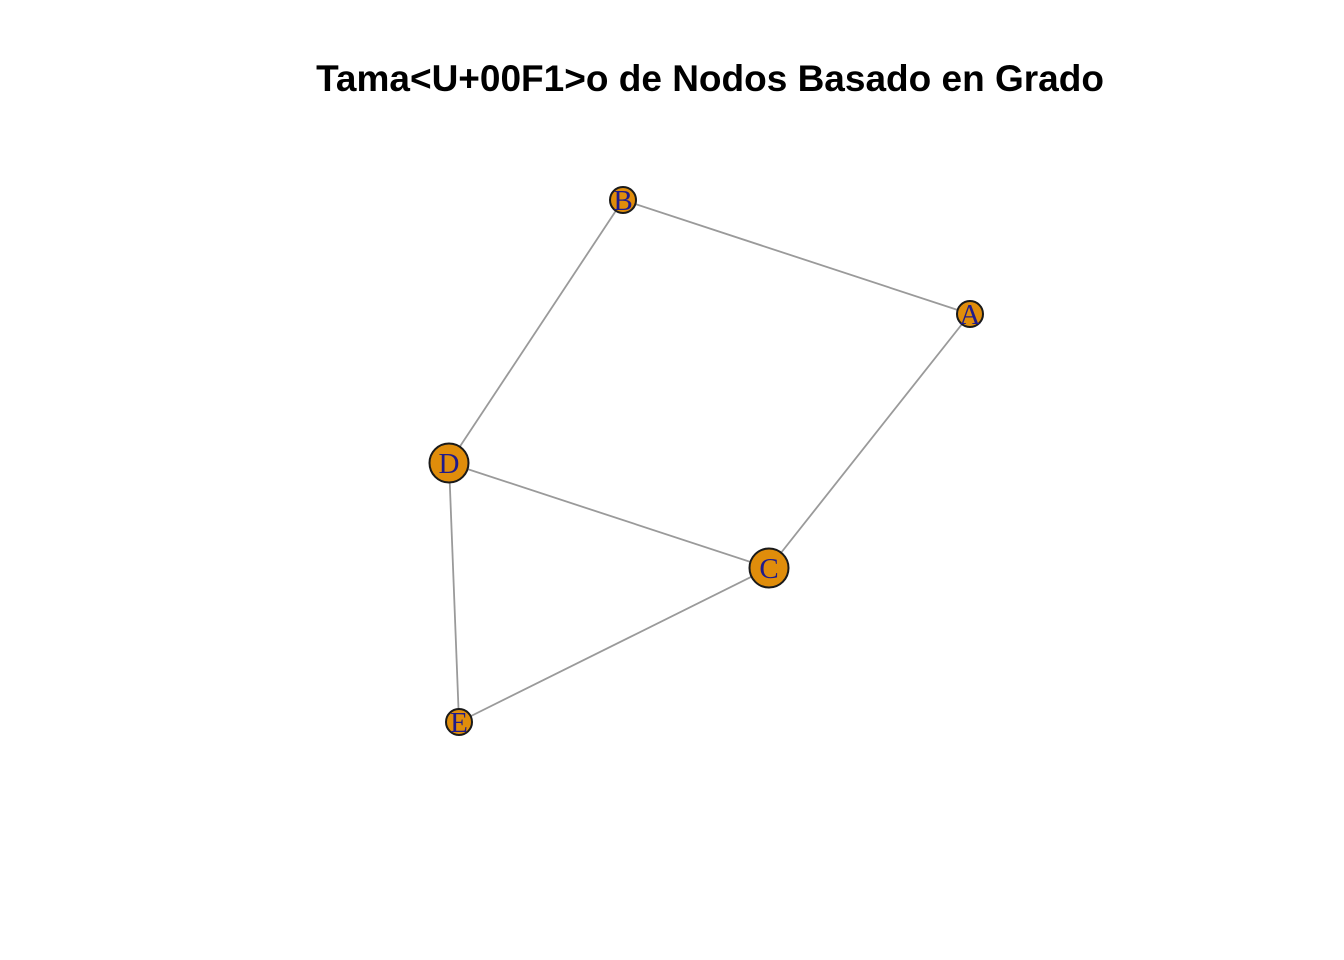 The image size is (1344, 960). Describe the element at coordinates (796, 257) in the screenshot. I see `edge-a-b` at that location.